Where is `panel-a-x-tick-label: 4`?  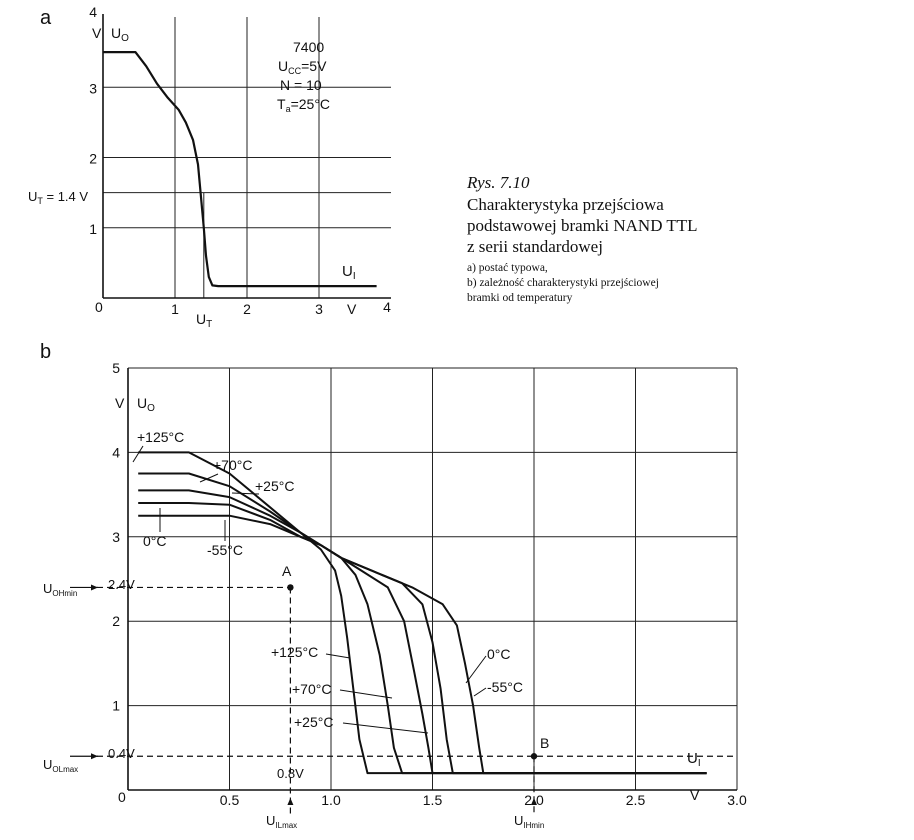 panel-a-x-tick-label: 4 is located at coordinates (387, 307).